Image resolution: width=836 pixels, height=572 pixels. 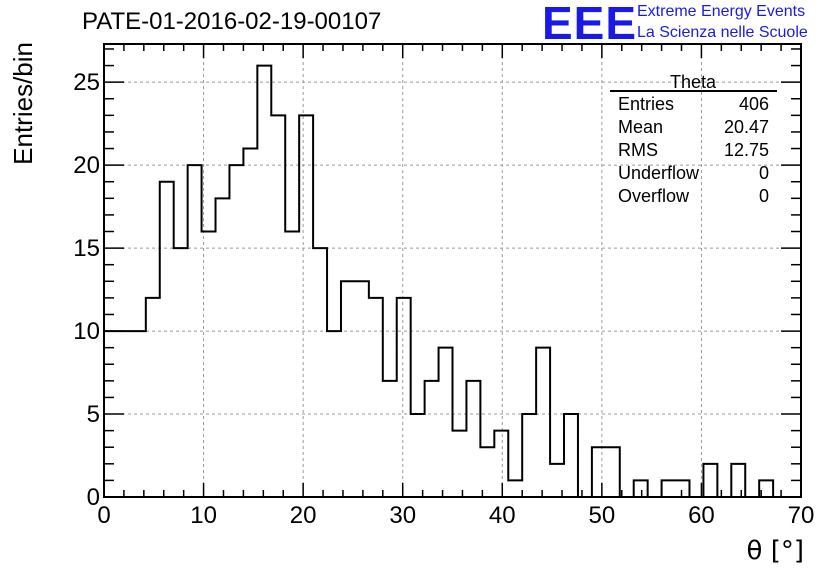 I want to click on stats-label: Overflow, so click(x=654, y=196).